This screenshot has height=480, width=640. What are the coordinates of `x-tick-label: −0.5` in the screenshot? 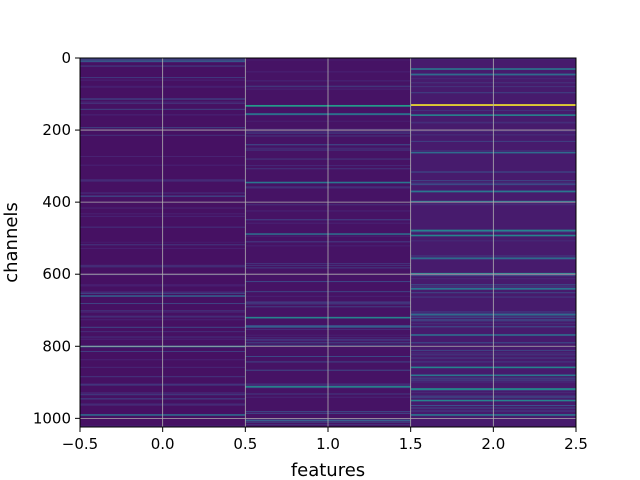 It's located at (80, 444).